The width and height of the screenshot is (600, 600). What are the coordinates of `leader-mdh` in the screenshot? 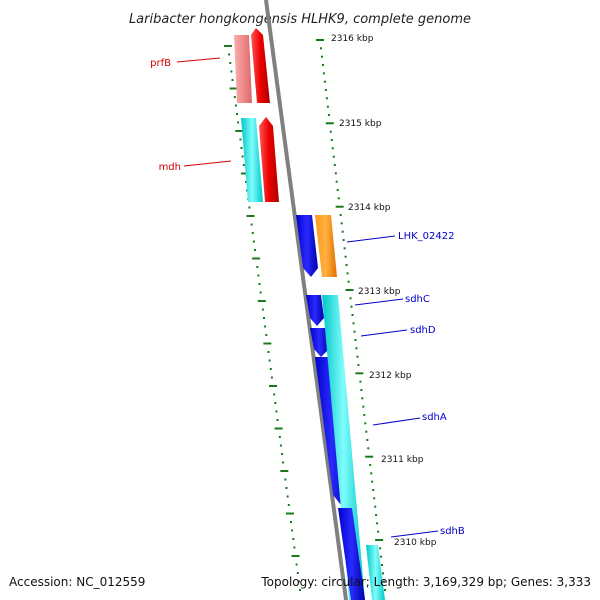 It's located at (207, 163).